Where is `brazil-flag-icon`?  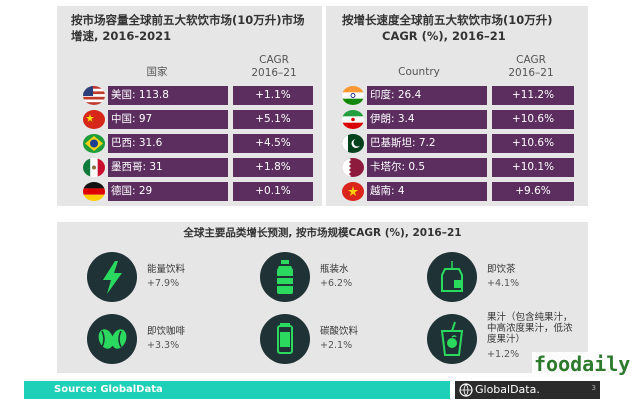 brazil-flag-icon is located at coordinates (94, 143).